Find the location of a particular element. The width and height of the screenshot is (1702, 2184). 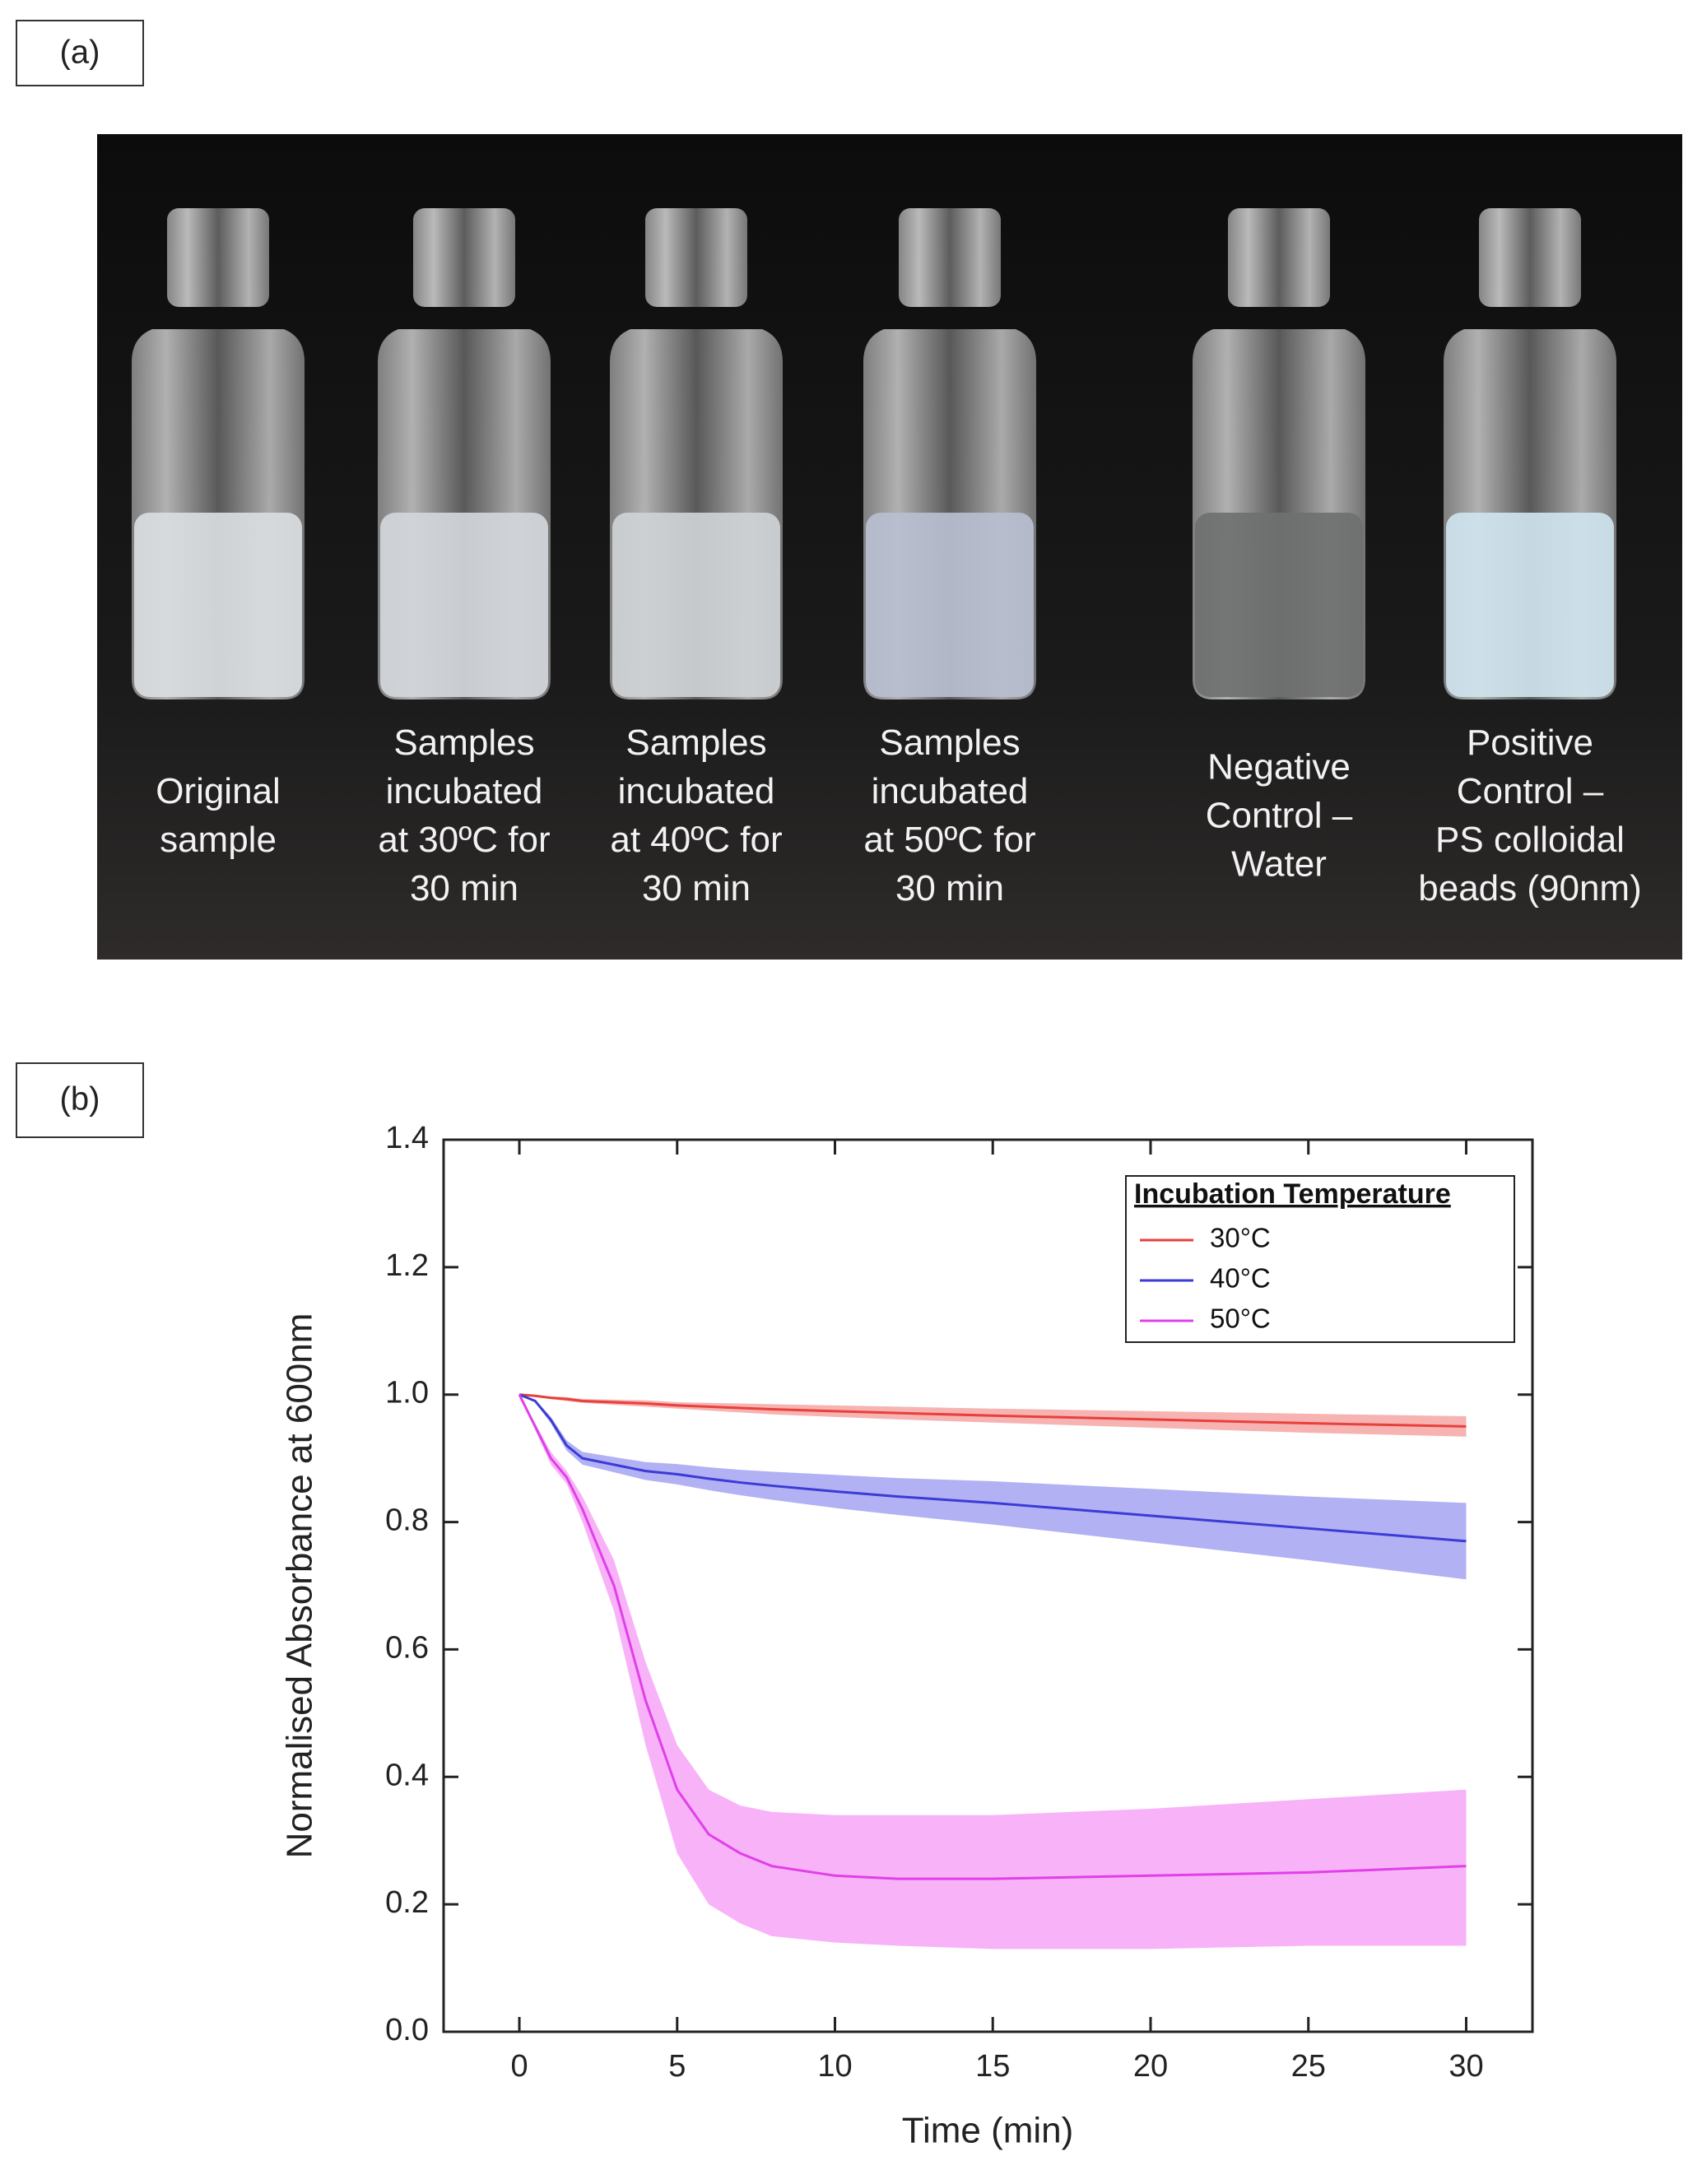

y-tick-label: 0.0 is located at coordinates (407, 2030).